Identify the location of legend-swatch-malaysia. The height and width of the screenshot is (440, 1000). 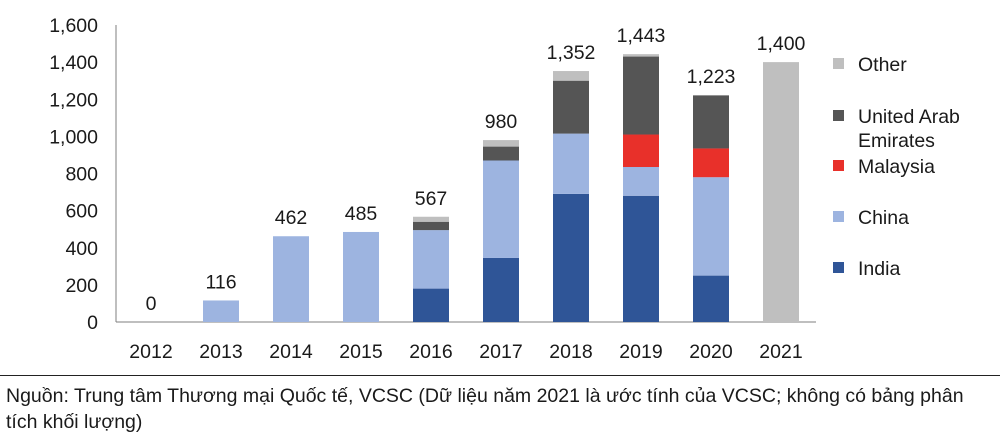
(838, 165).